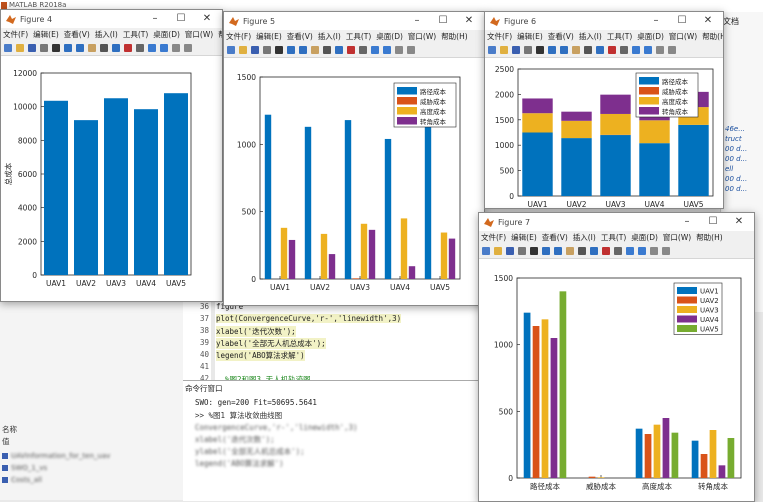 The height and width of the screenshot is (502, 763). I want to click on figure-titlebar: Figure 6–☐✕, so click(604, 21).